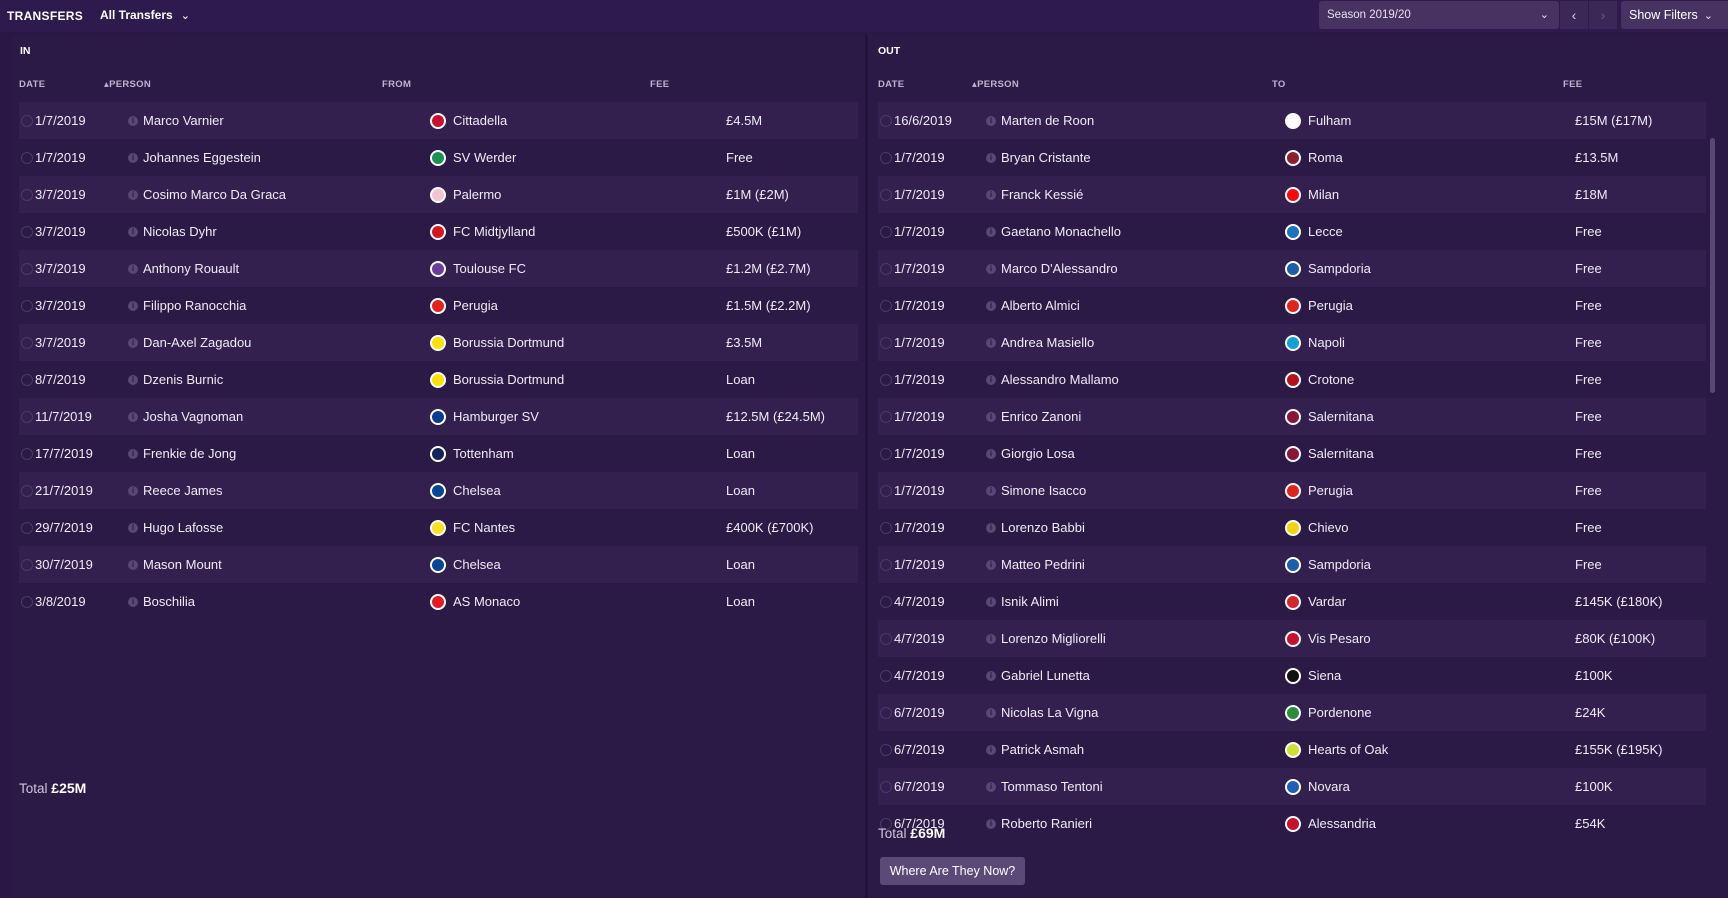 The width and height of the screenshot is (1728, 898). What do you see at coordinates (1047, 823) in the screenshot?
I see `player-name-link: Roberto Ranieri` at bounding box center [1047, 823].